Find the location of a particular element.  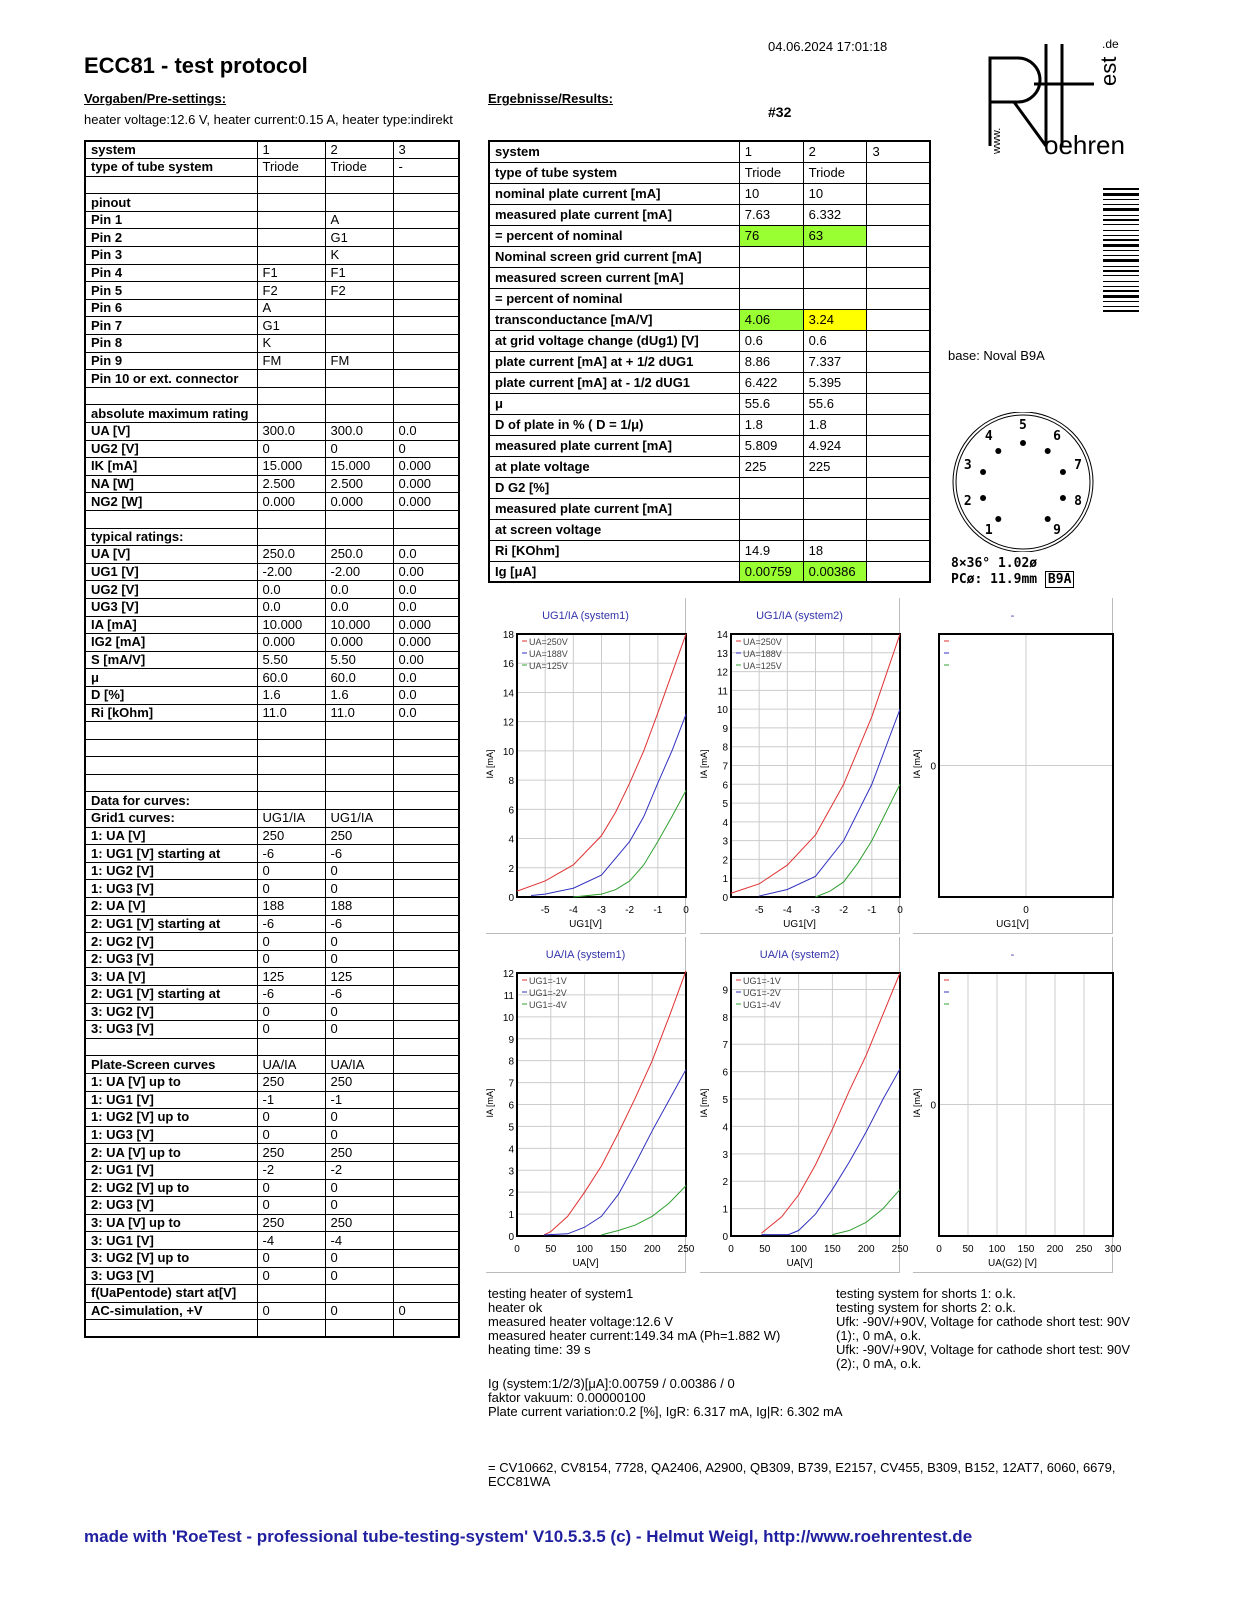

cell-value: 125 is located at coordinates (359, 976).